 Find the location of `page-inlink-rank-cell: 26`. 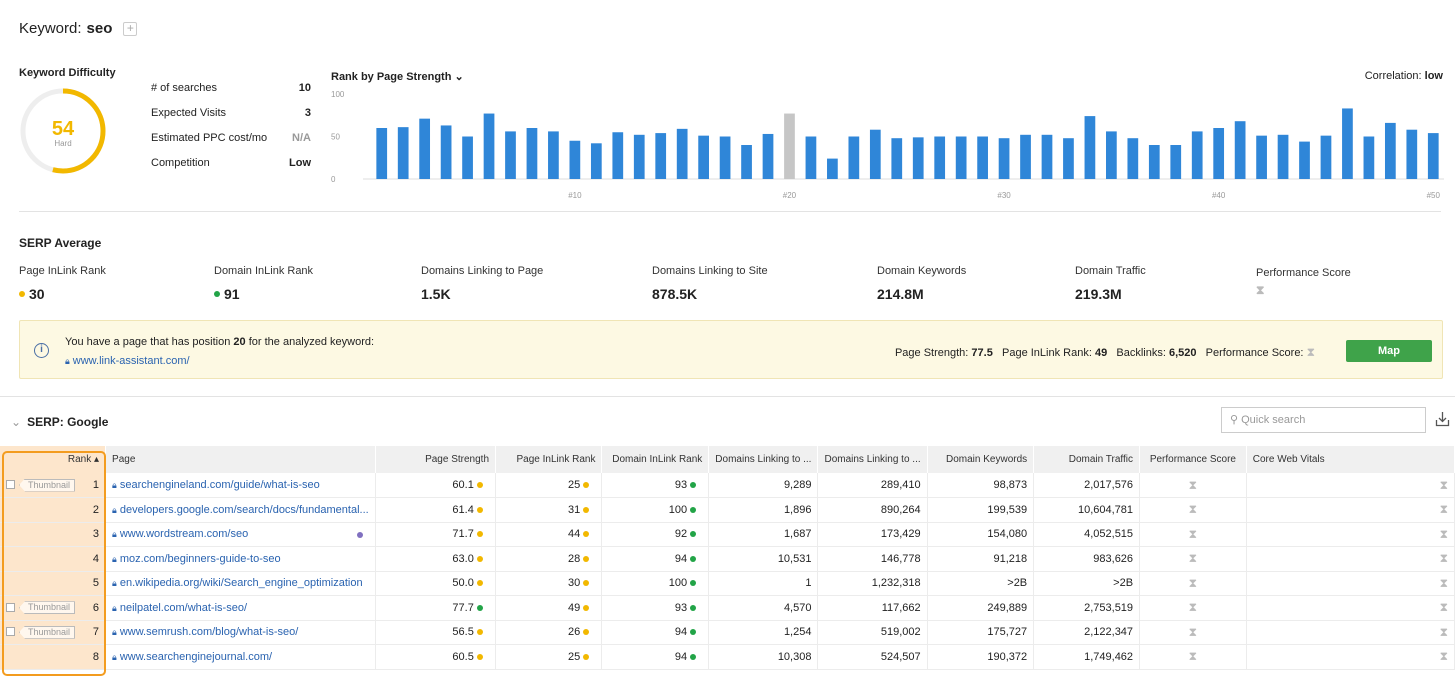

page-inlink-rank-cell: 26 is located at coordinates (549, 632).